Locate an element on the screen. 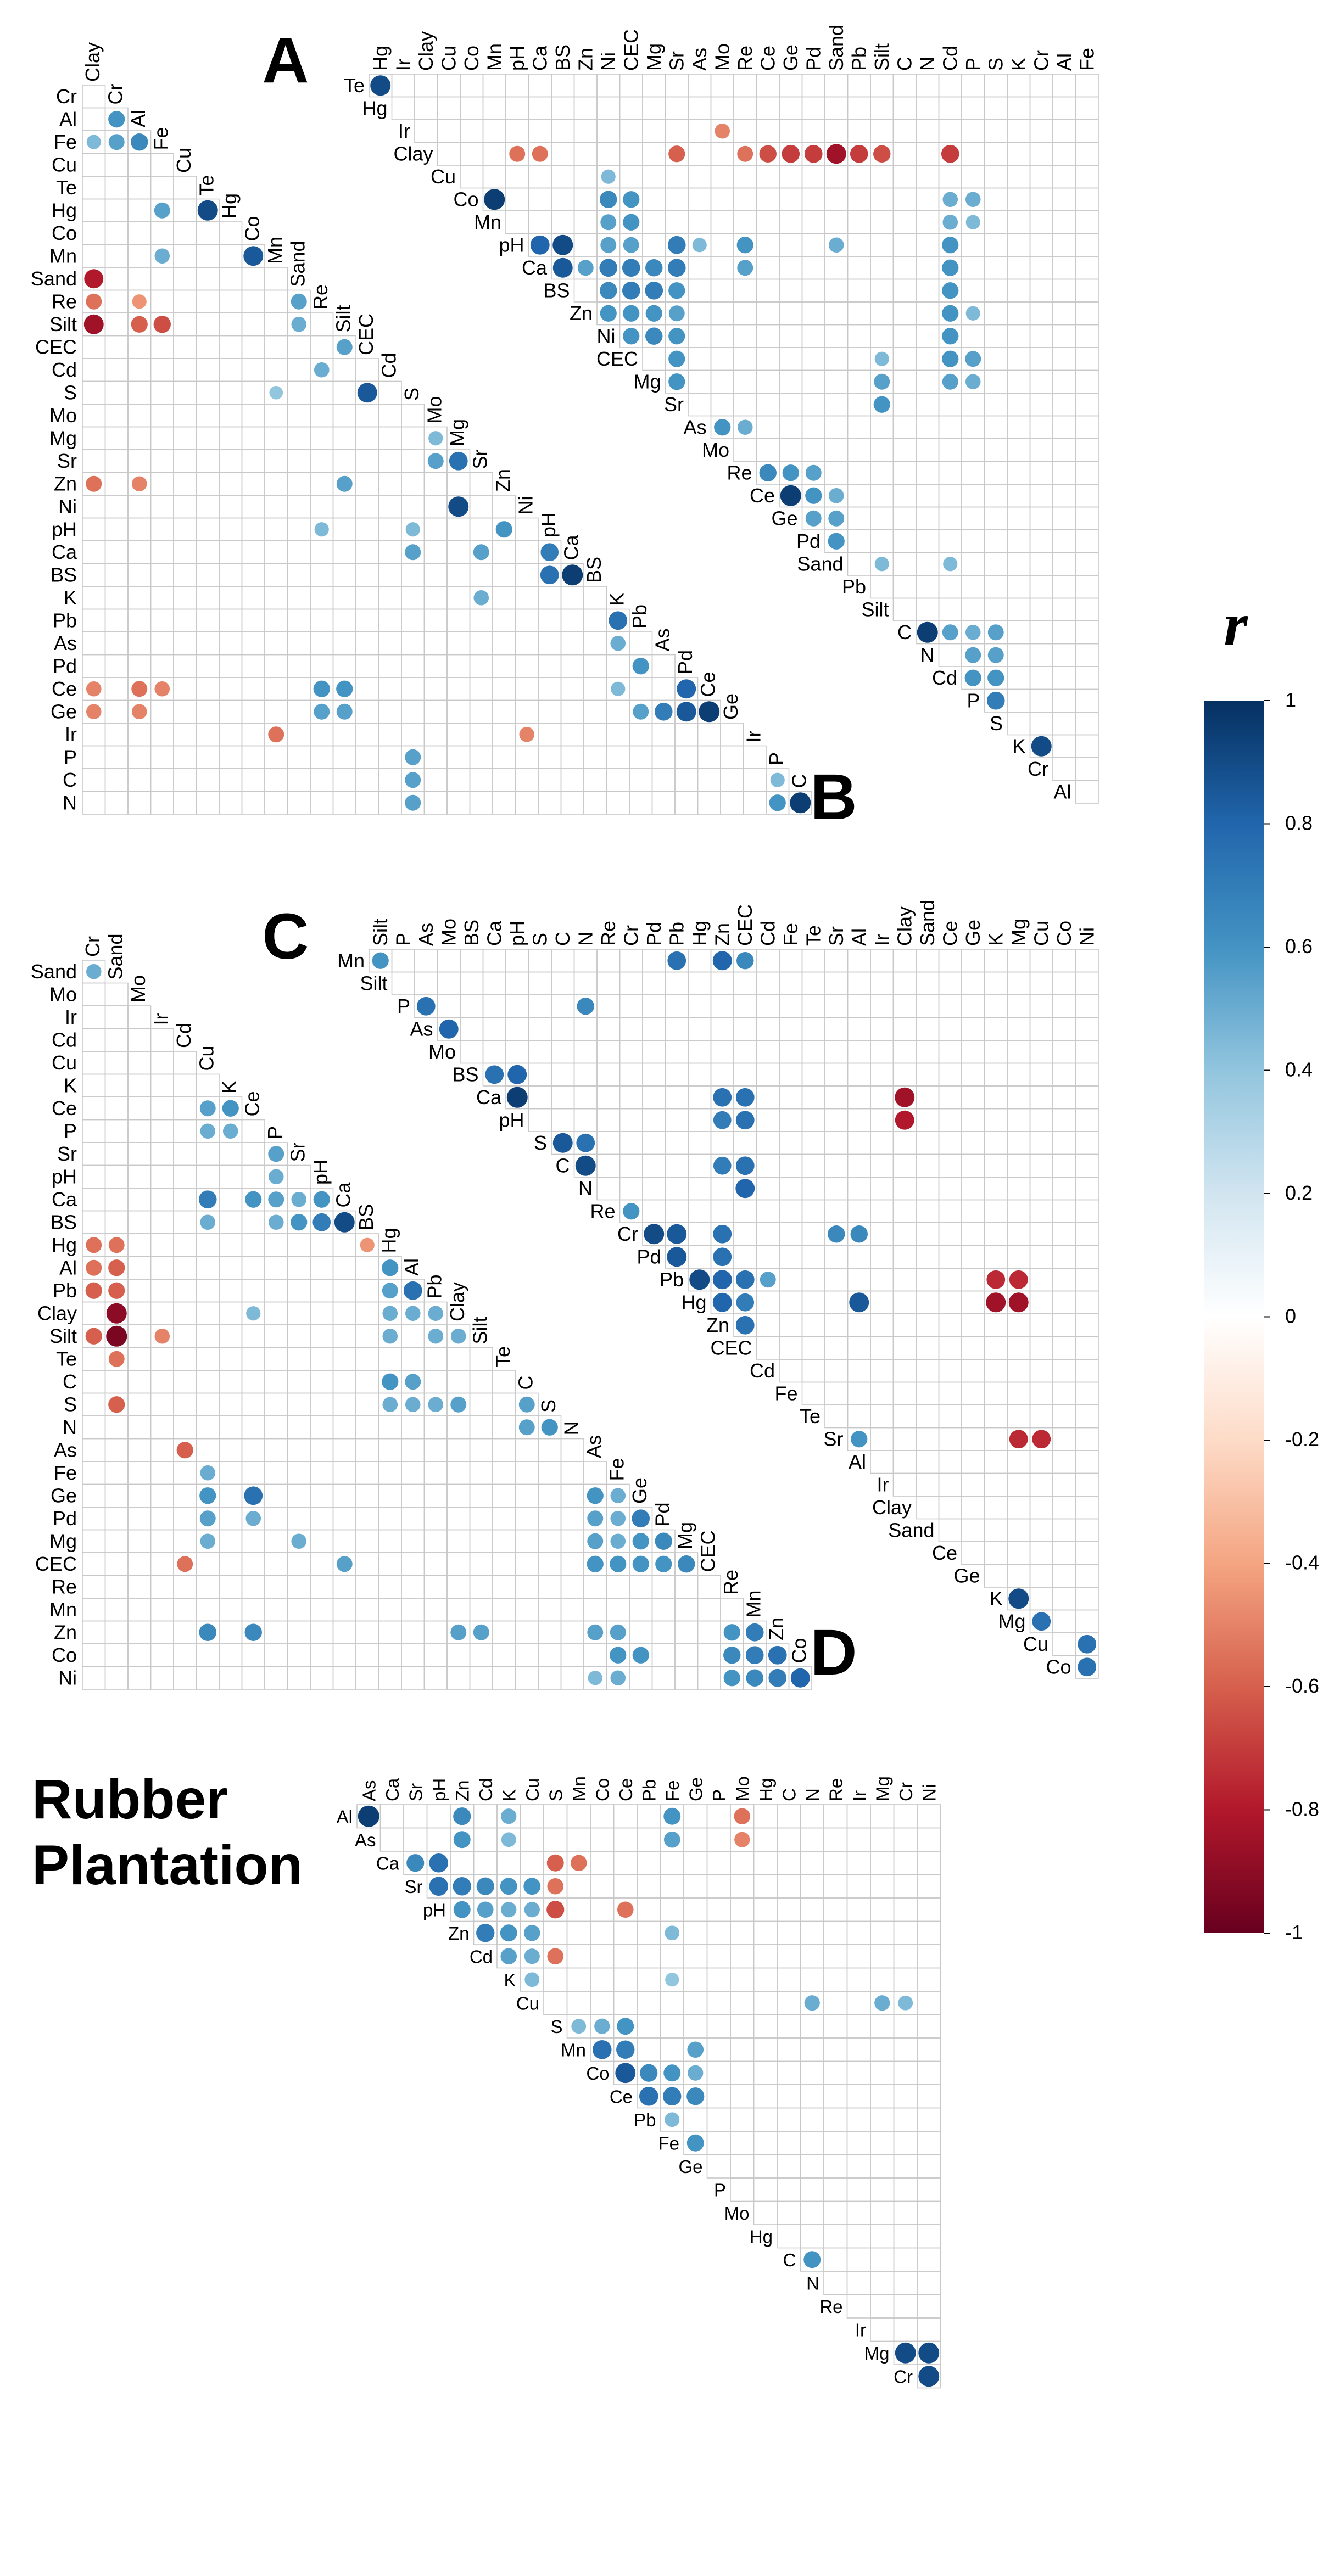 The width and height of the screenshot is (1334, 2576). row-label: K is located at coordinates (996, 1599).